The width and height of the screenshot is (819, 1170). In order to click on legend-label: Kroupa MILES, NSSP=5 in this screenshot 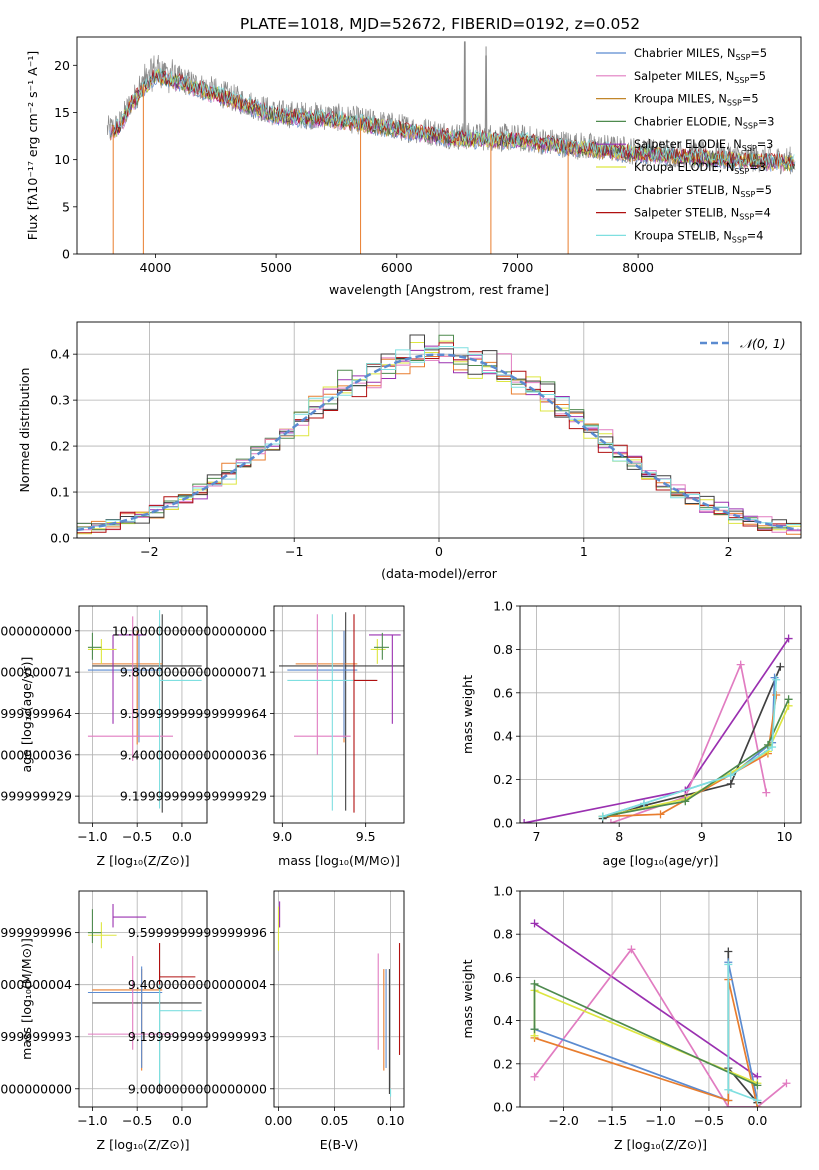, I will do `click(696, 100)`.